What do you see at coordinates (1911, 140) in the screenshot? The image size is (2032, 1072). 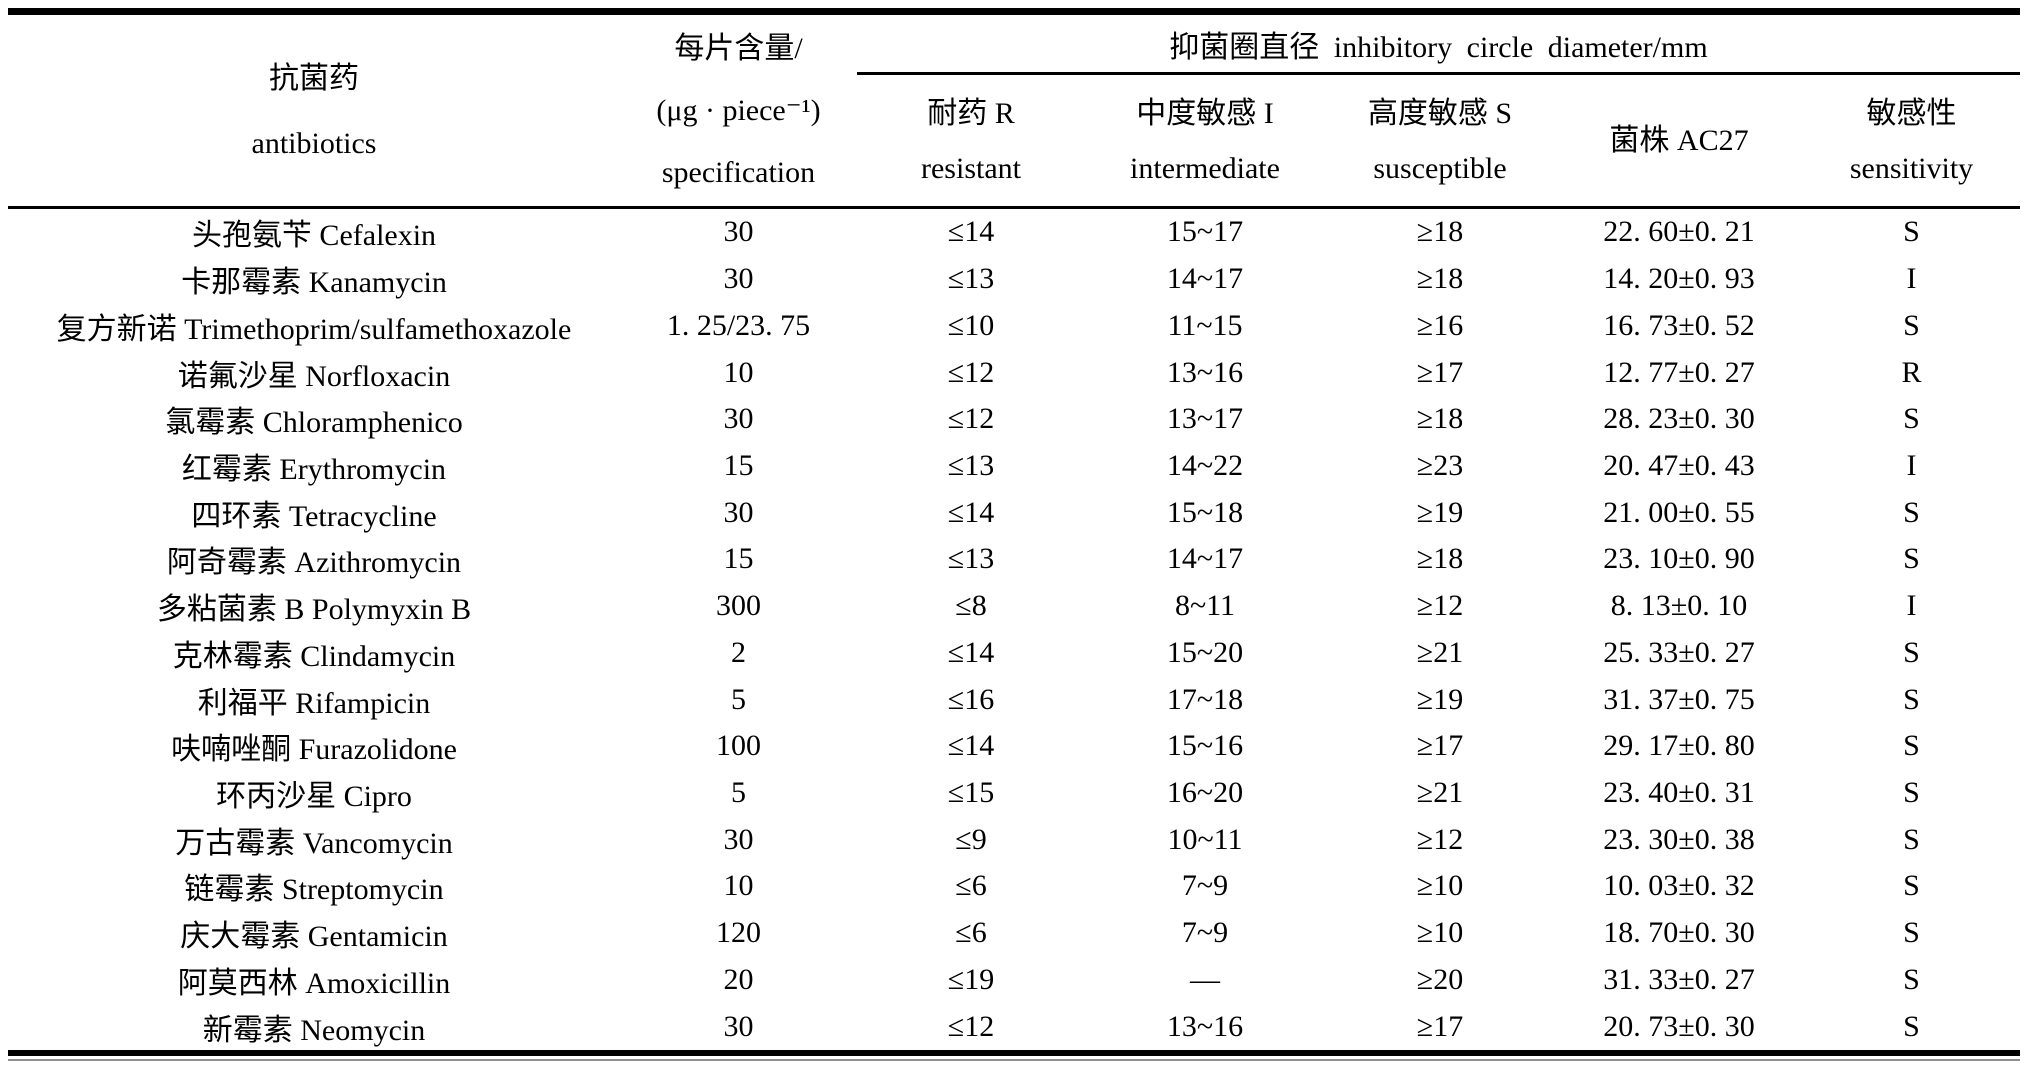 I see `header-sensitivity: 敏感性 sensitivity` at bounding box center [1911, 140].